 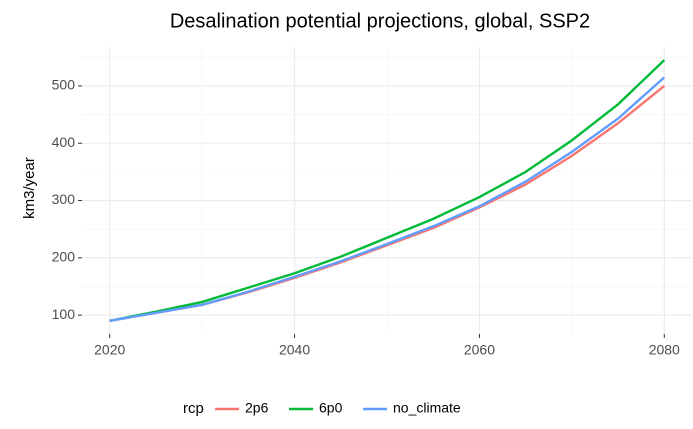 What do you see at coordinates (64, 85) in the screenshot?
I see `y-tick-label: 500` at bounding box center [64, 85].